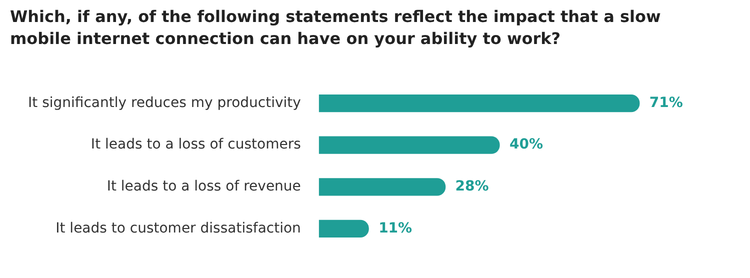 This screenshot has width=750, height=278. Describe the element at coordinates (195, 144) in the screenshot. I see `y-tick-label: It leads to a loss of customers` at that location.